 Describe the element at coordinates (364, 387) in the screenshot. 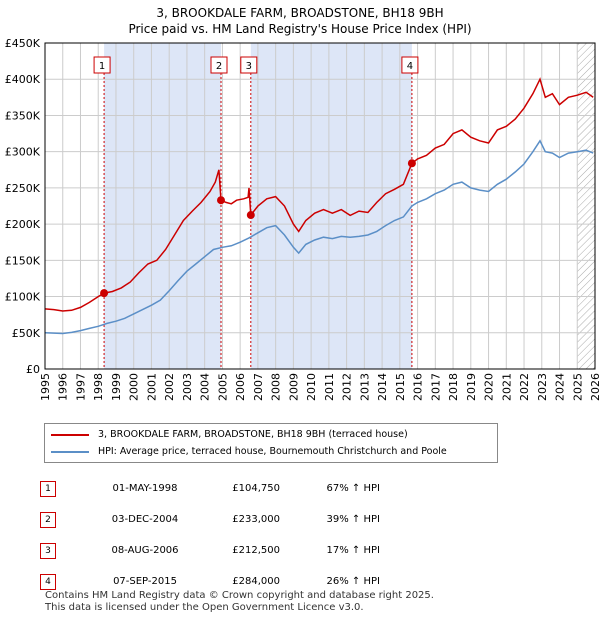

I see `x-tick-label: 2013` at that location.